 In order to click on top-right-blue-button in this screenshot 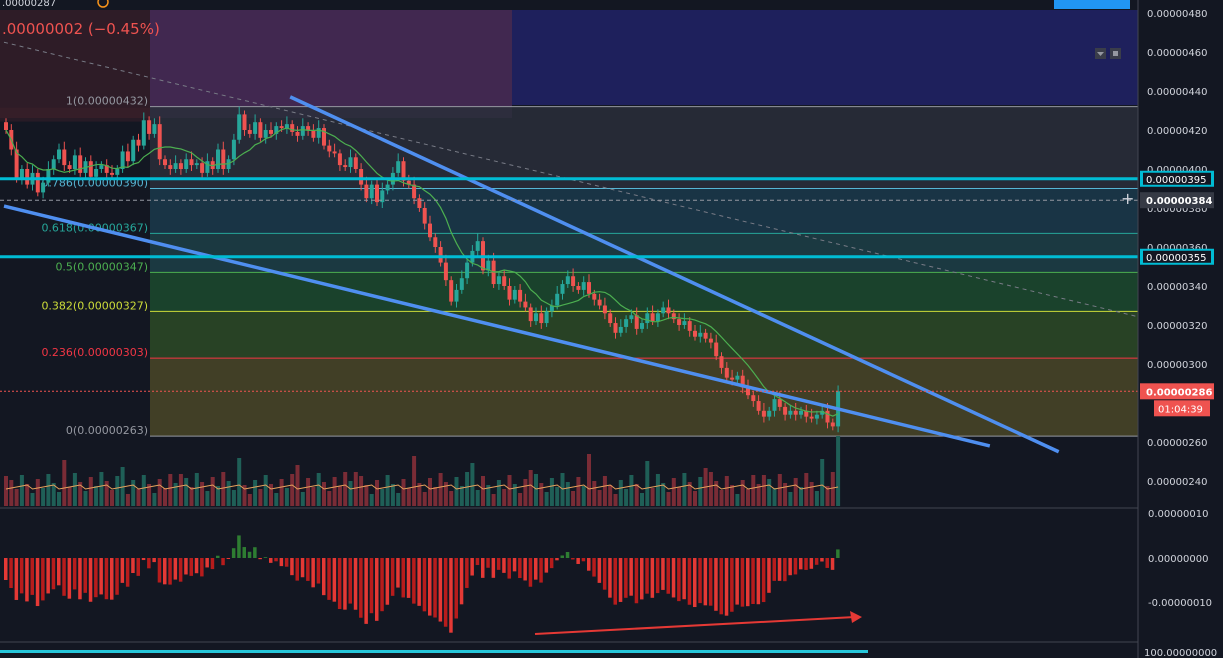, I will do `click(1092, 4)`.